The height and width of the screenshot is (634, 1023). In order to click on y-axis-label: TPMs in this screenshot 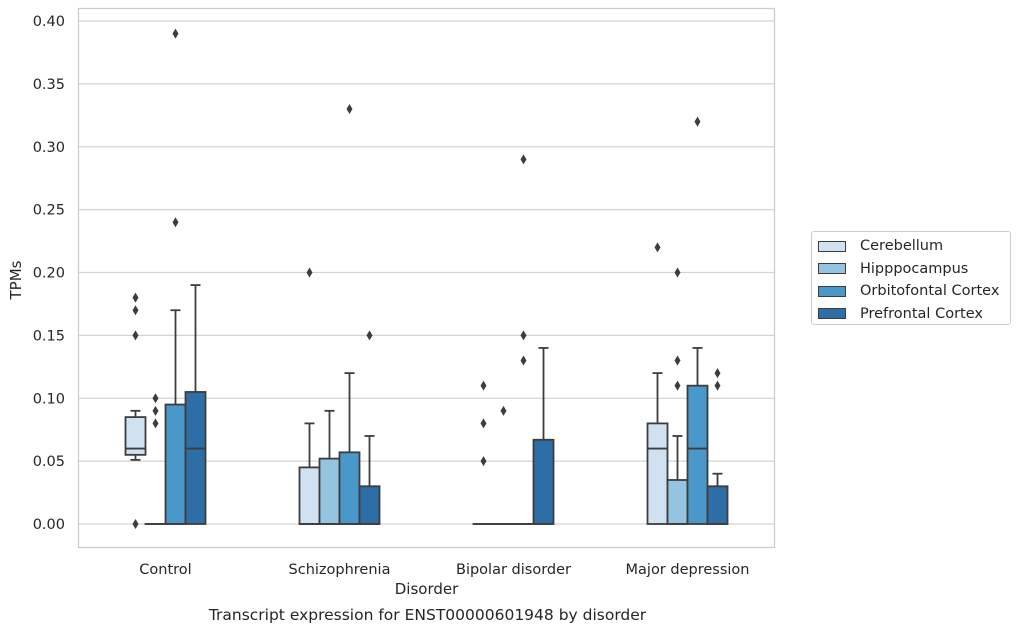, I will do `click(16, 280)`.